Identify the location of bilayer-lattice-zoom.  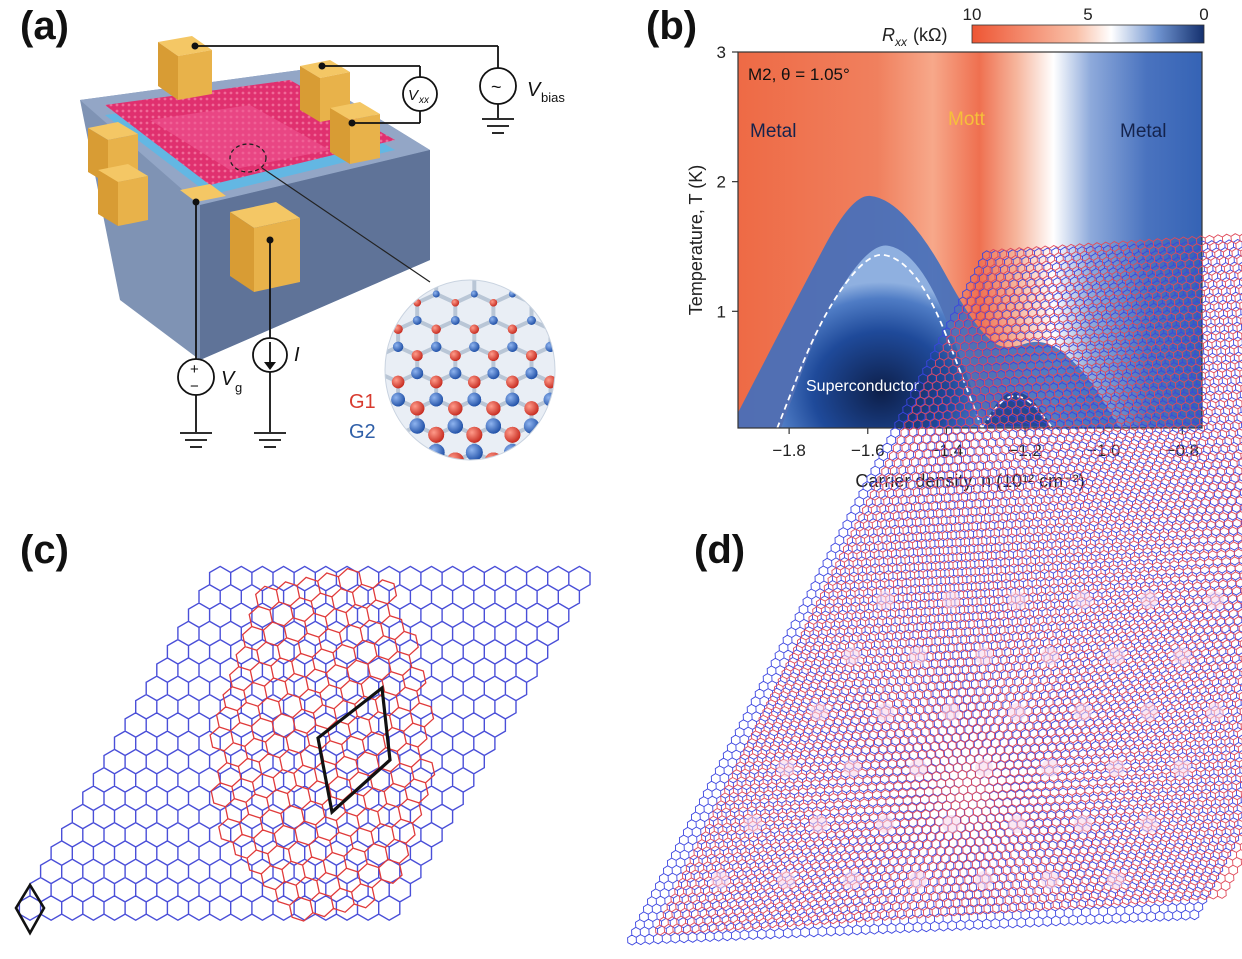
(483, 382).